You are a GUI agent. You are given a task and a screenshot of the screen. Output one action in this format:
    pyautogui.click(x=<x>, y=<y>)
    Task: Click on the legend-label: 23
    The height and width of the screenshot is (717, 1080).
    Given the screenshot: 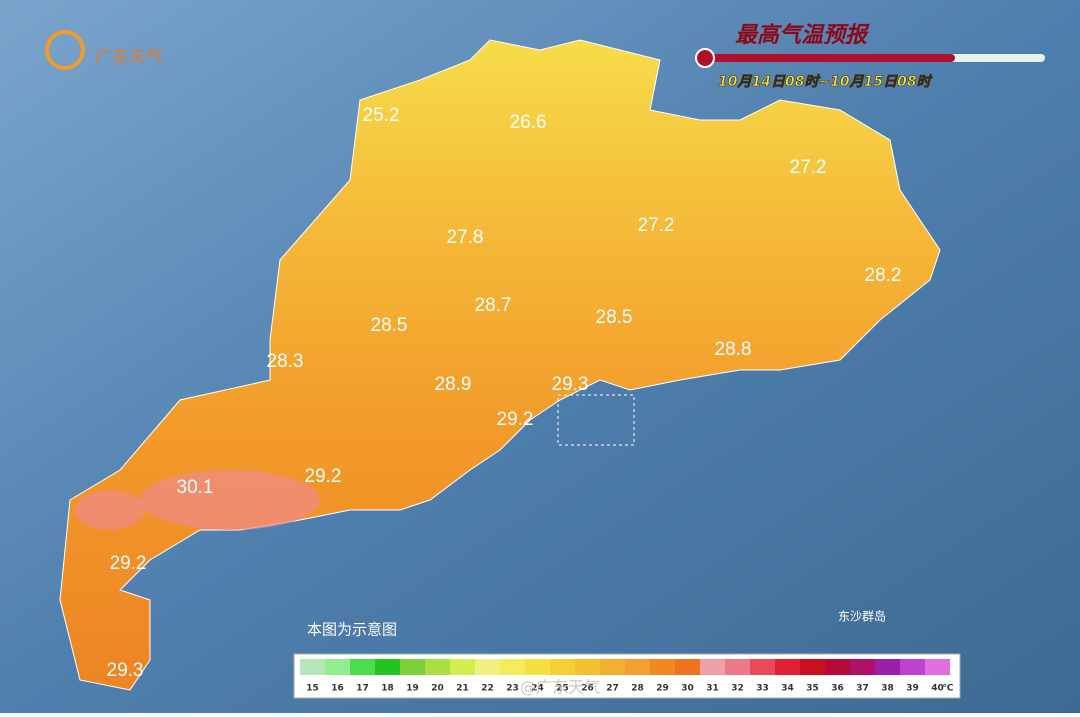 What is the action you would take?
    pyautogui.click(x=512, y=689)
    